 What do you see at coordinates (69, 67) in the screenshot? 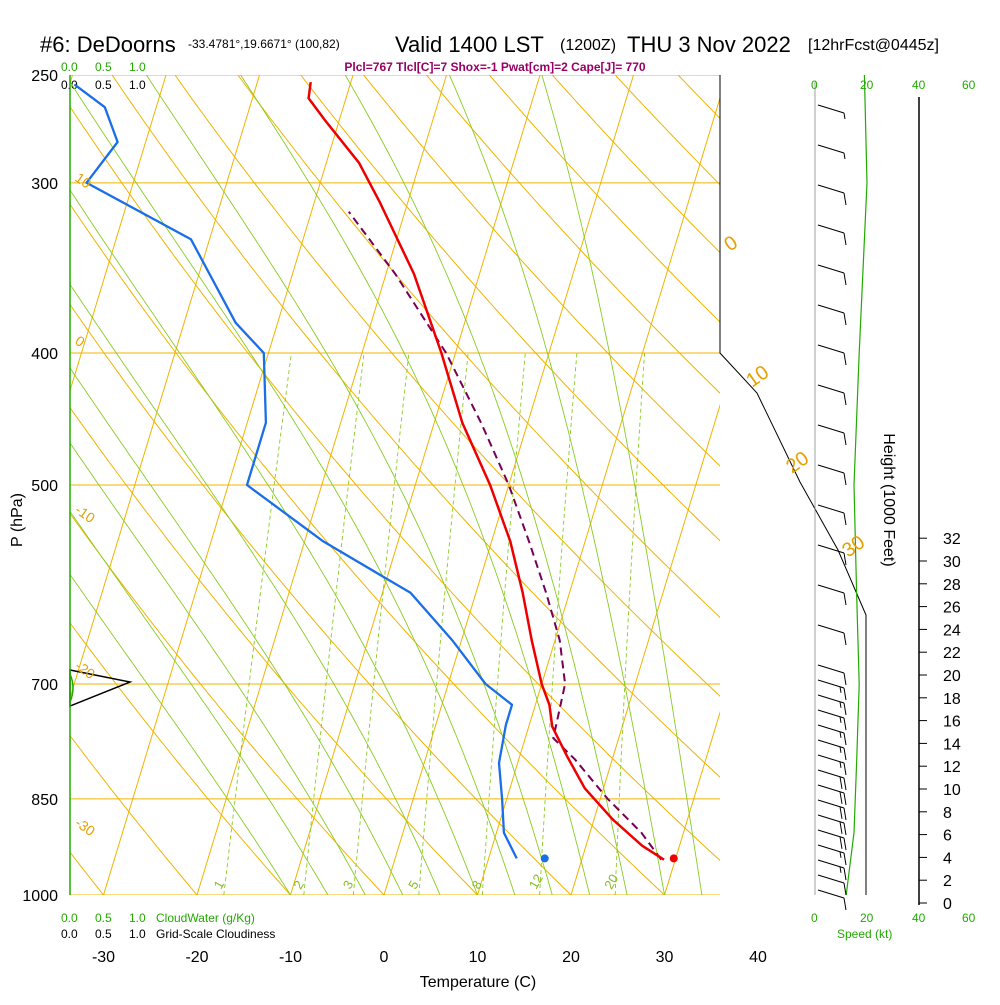
I see `top-cw-tick-0: 0.0` at bounding box center [69, 67].